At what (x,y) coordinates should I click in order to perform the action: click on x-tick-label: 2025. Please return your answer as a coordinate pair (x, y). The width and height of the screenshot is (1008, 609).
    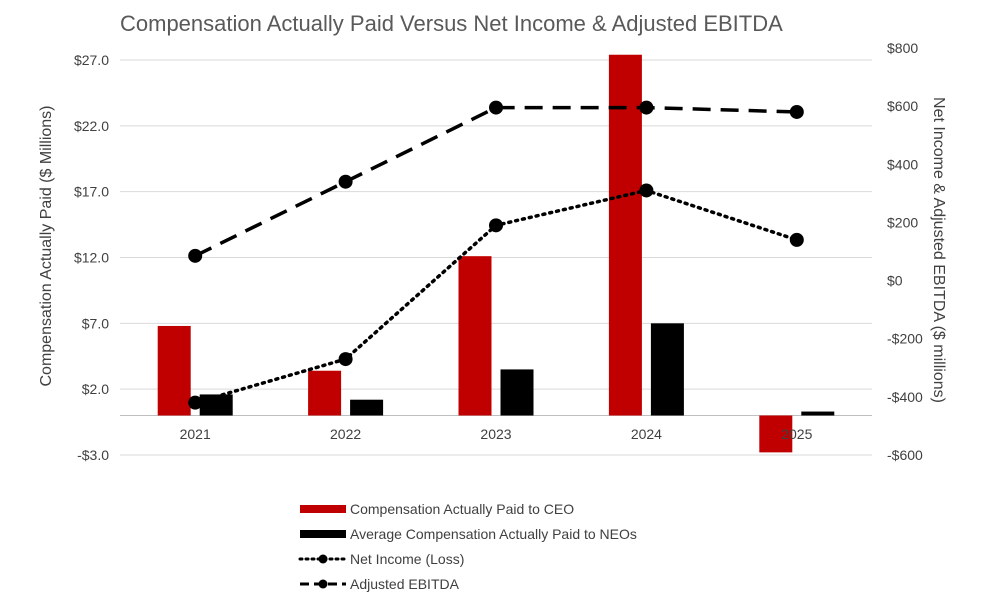
    Looking at the image, I should click on (796, 434).